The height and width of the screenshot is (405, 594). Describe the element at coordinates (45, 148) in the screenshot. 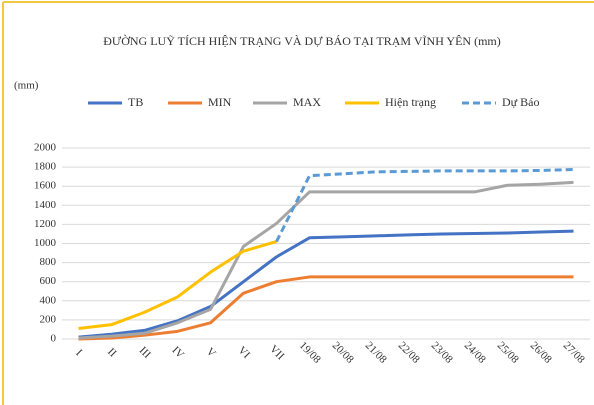

I see `y-tick-label: 2000` at that location.